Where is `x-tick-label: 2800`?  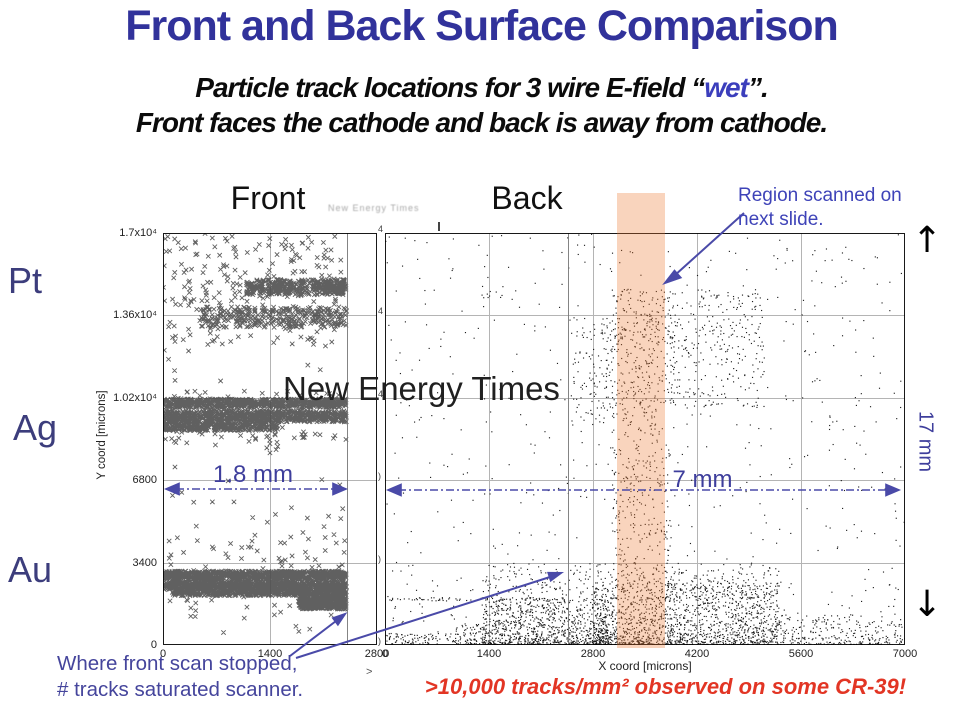
x-tick-label: 2800 is located at coordinates (593, 654).